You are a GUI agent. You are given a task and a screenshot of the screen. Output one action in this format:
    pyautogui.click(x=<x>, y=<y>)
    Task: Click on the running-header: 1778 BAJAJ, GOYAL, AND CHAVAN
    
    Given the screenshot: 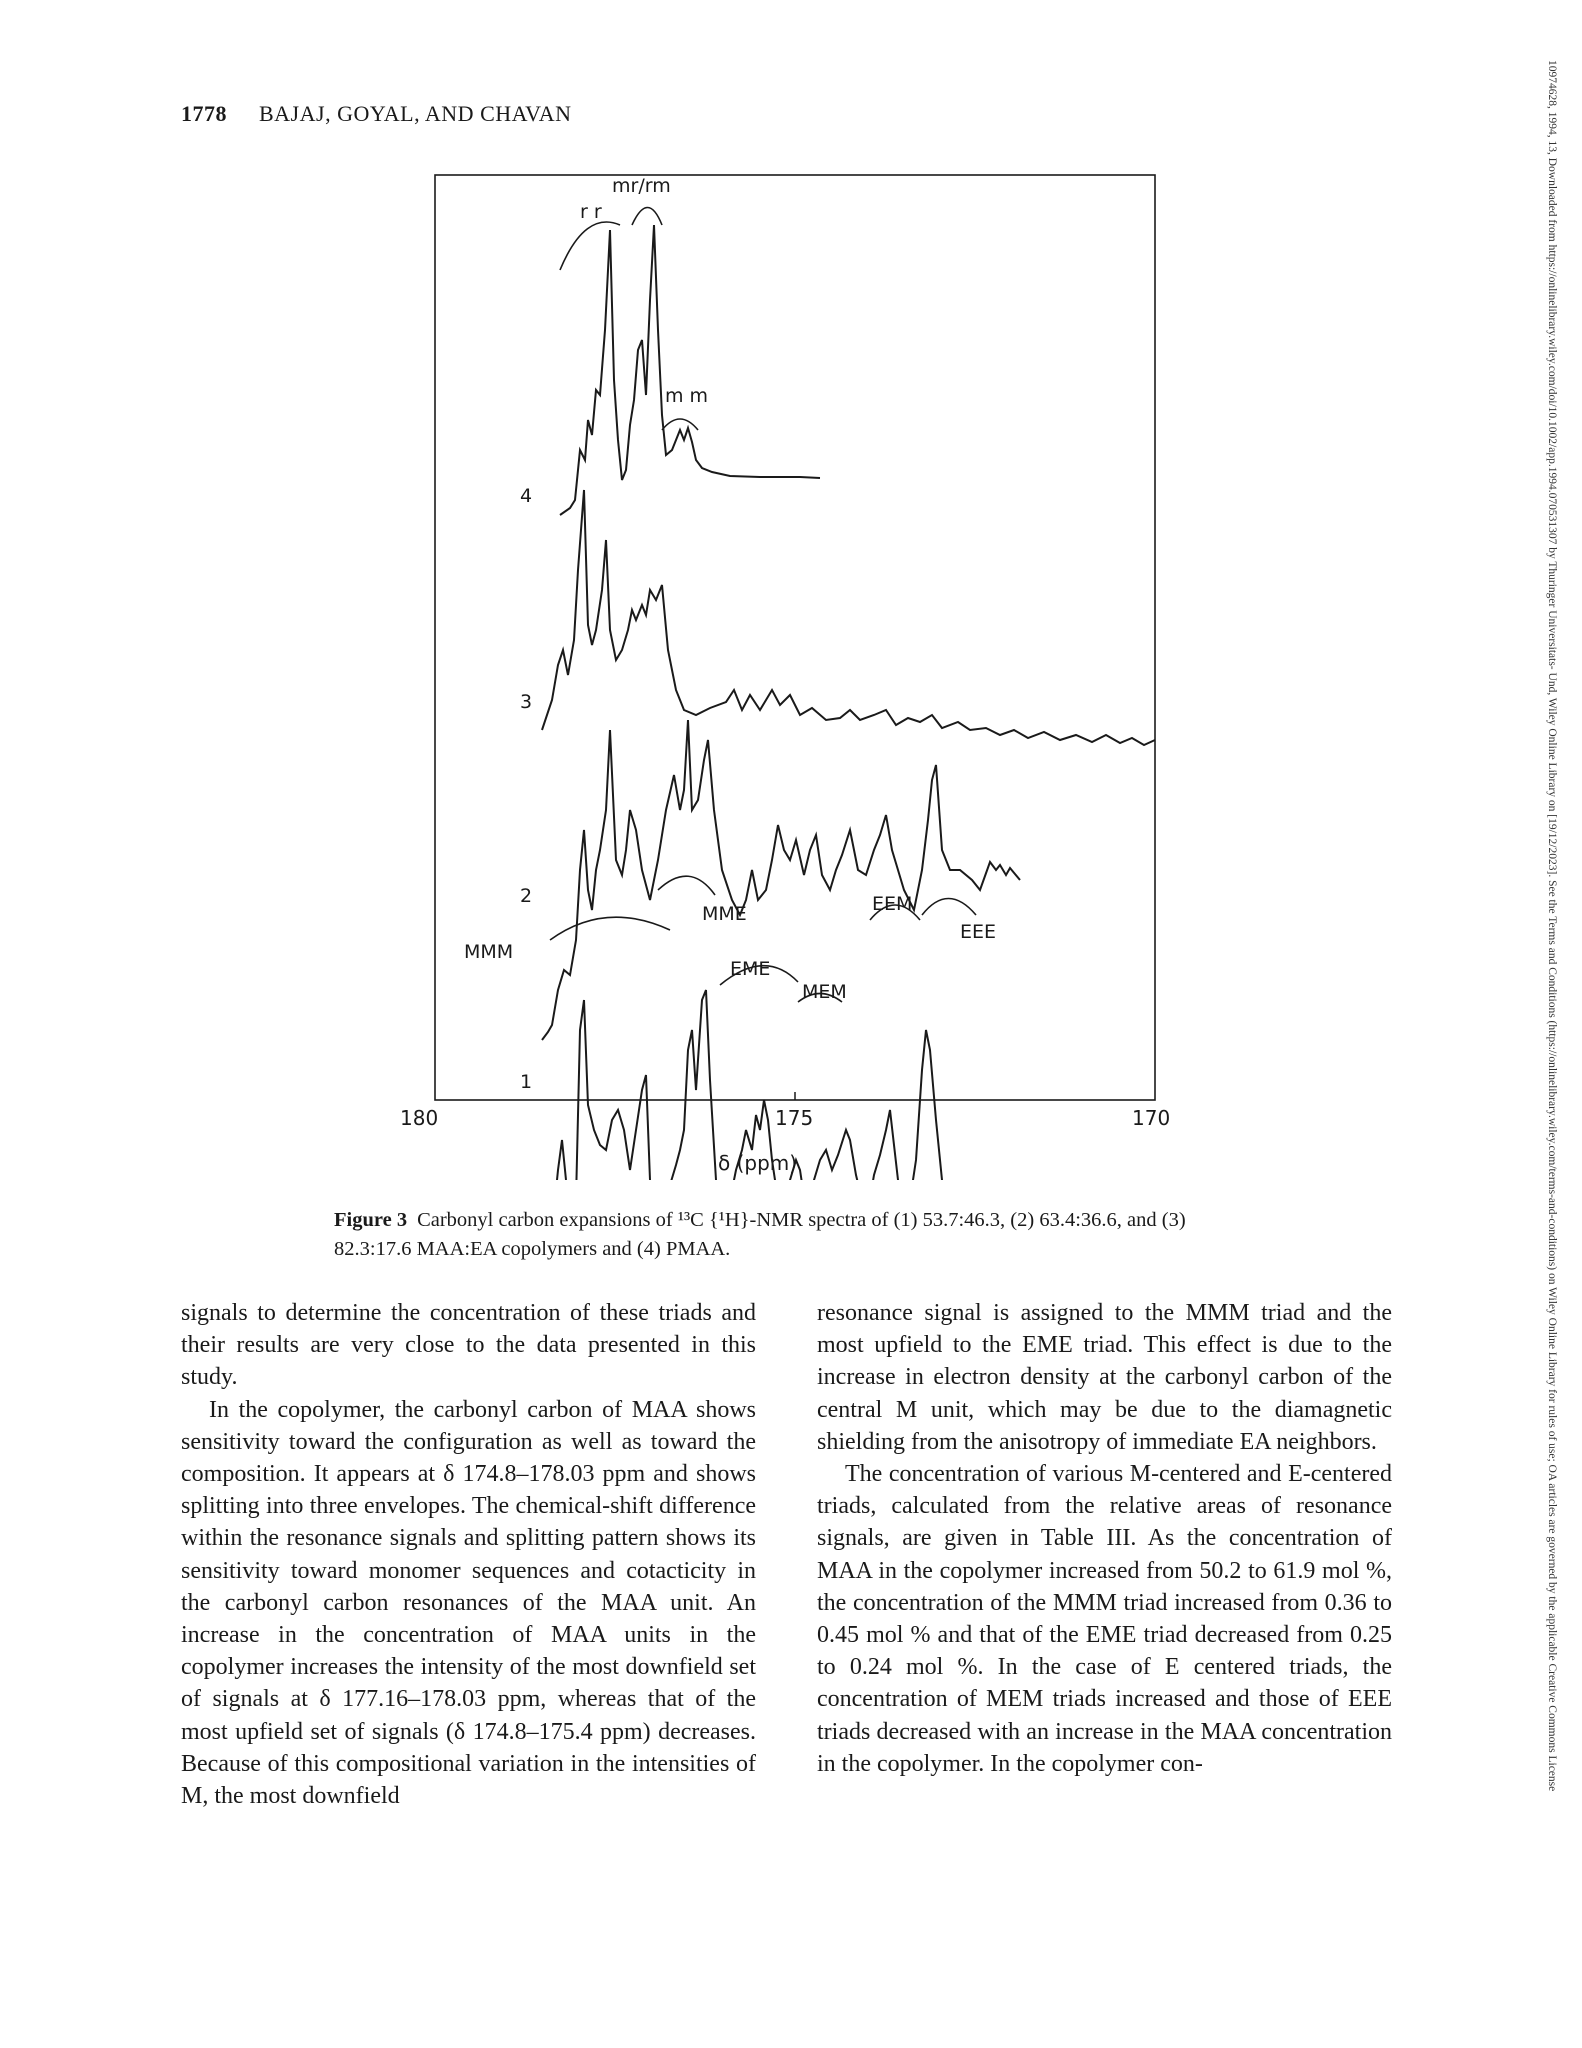 What is the action you would take?
    pyautogui.click(x=376, y=114)
    